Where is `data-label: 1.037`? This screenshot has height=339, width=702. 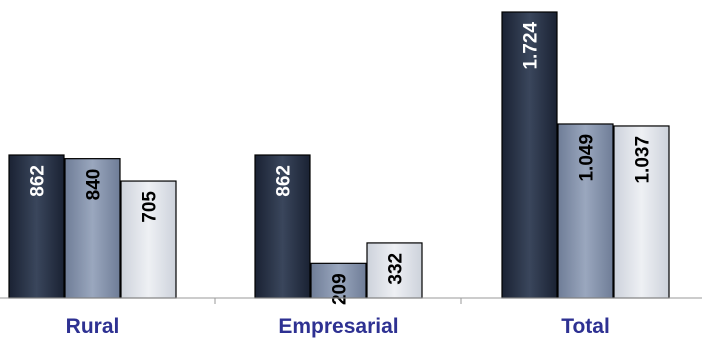
data-label: 1.037 is located at coordinates (643, 160).